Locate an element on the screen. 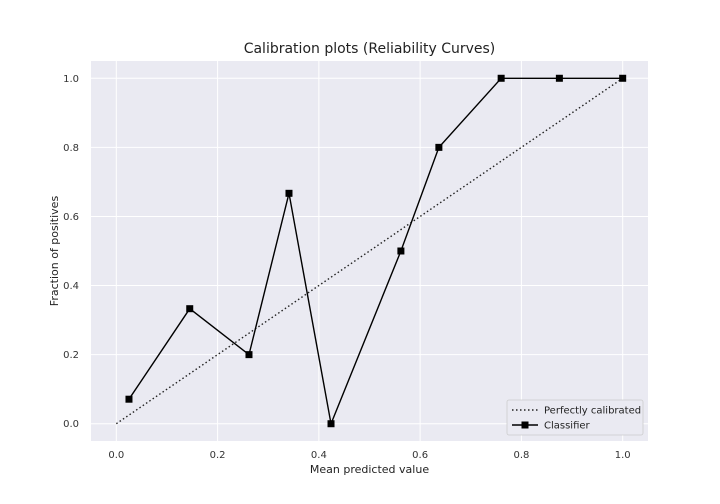 The image size is (720, 504). legend-box is located at coordinates (575, 417).